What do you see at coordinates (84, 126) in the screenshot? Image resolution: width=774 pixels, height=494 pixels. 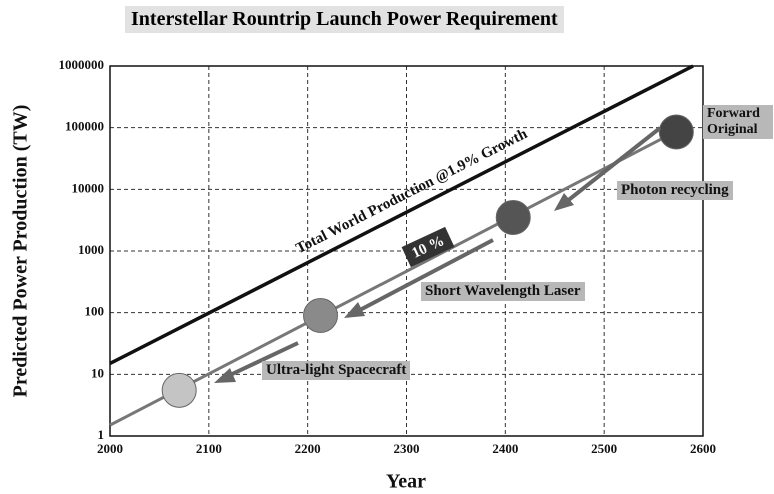 I see `y-tick-label: 100000` at bounding box center [84, 126].